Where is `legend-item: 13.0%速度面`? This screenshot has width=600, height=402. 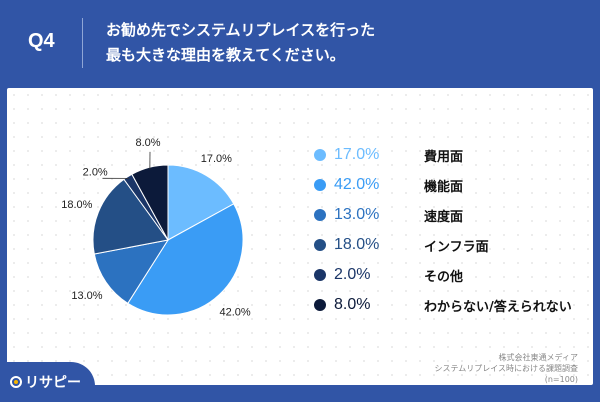
legend-item: 13.0%速度面 is located at coordinates (443, 215).